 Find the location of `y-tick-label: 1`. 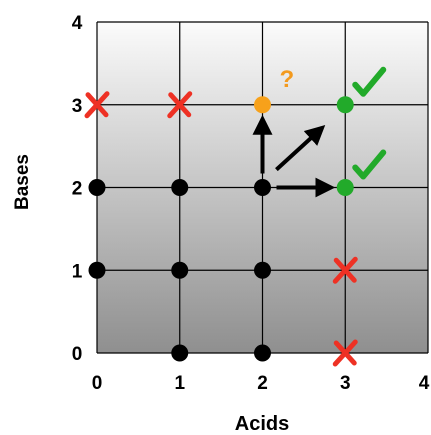

y-tick-label: 1 is located at coordinates (77, 271).